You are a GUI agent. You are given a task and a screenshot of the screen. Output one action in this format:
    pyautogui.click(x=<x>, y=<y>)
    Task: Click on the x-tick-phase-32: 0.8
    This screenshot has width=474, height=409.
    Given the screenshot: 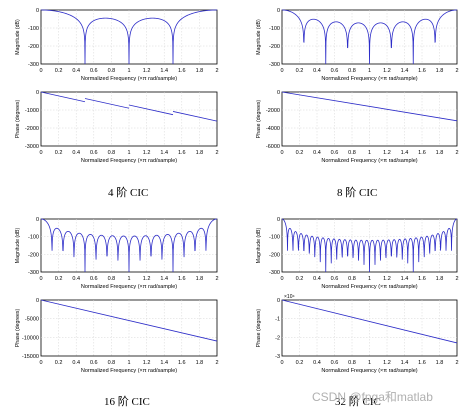 What is the action you would take?
    pyautogui.click(x=352, y=363)
    